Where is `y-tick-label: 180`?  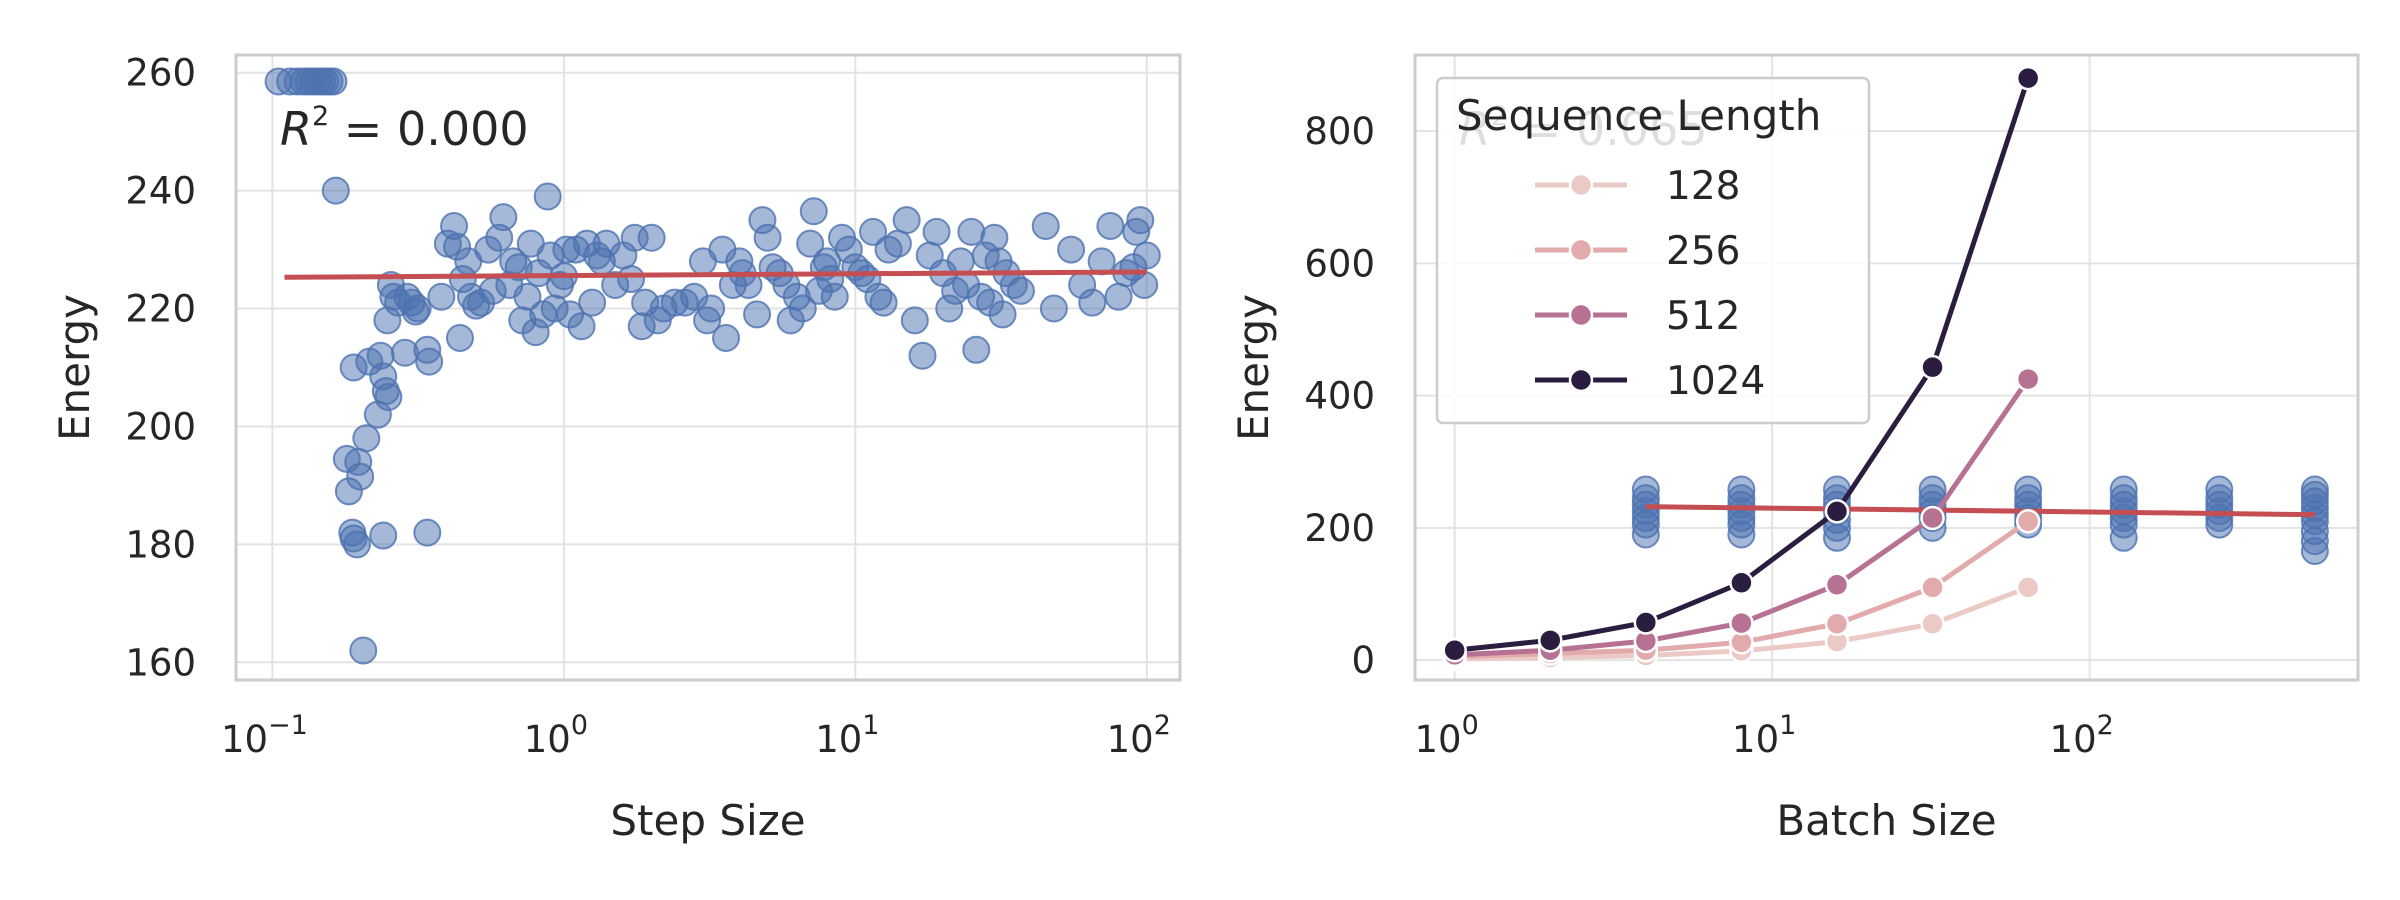
y-tick-label: 180 is located at coordinates (160, 544).